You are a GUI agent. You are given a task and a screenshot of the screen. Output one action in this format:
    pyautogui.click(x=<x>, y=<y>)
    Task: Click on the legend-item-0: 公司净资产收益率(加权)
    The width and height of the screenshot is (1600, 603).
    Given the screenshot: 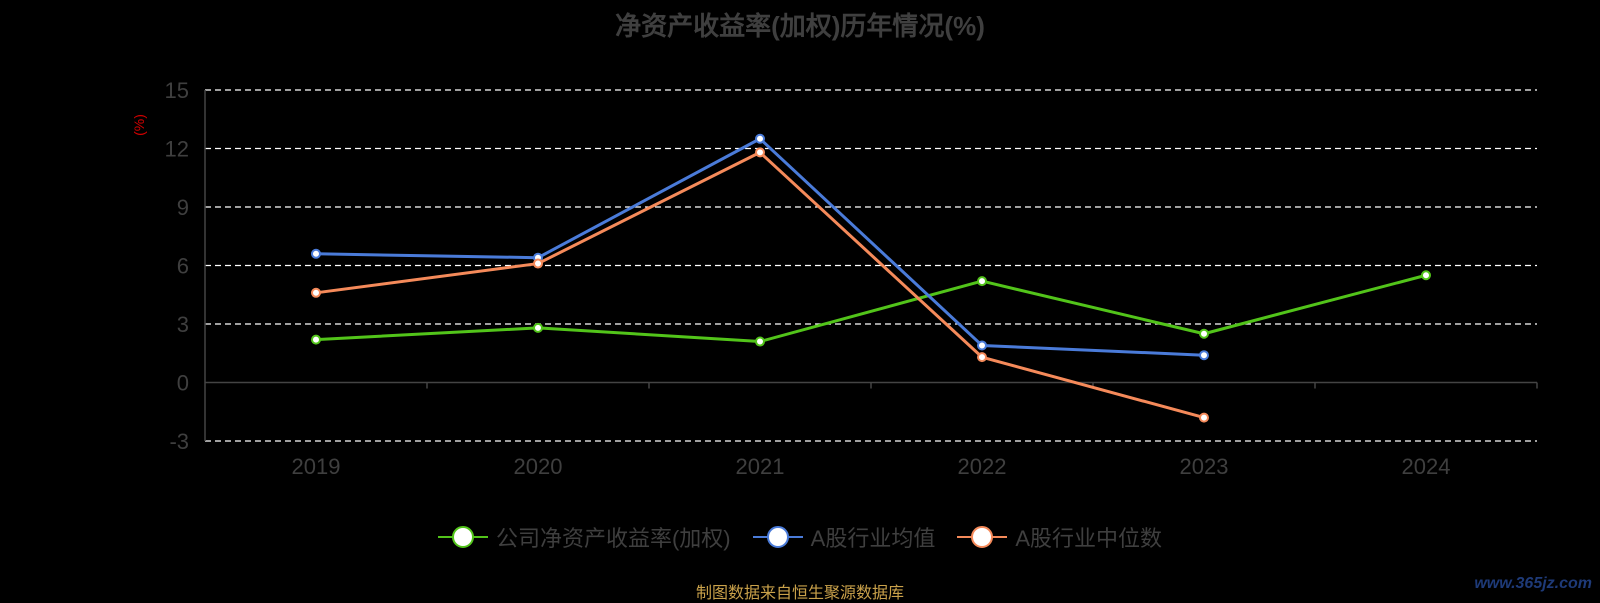 What is the action you would take?
    pyautogui.click(x=584, y=537)
    